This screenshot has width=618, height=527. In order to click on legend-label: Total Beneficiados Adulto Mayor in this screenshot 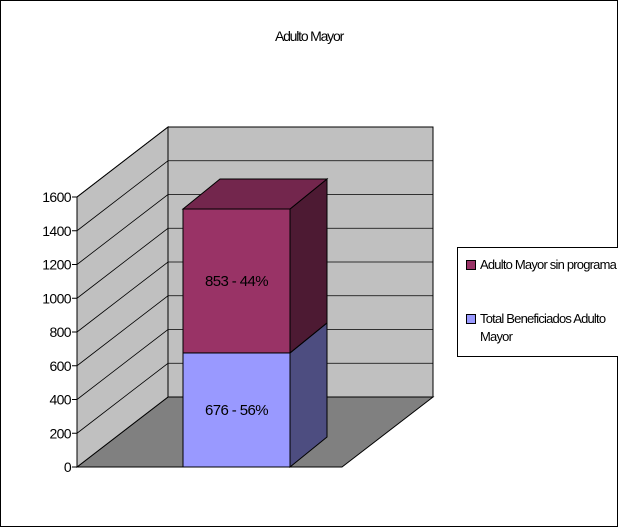, I will do `click(549, 328)`.